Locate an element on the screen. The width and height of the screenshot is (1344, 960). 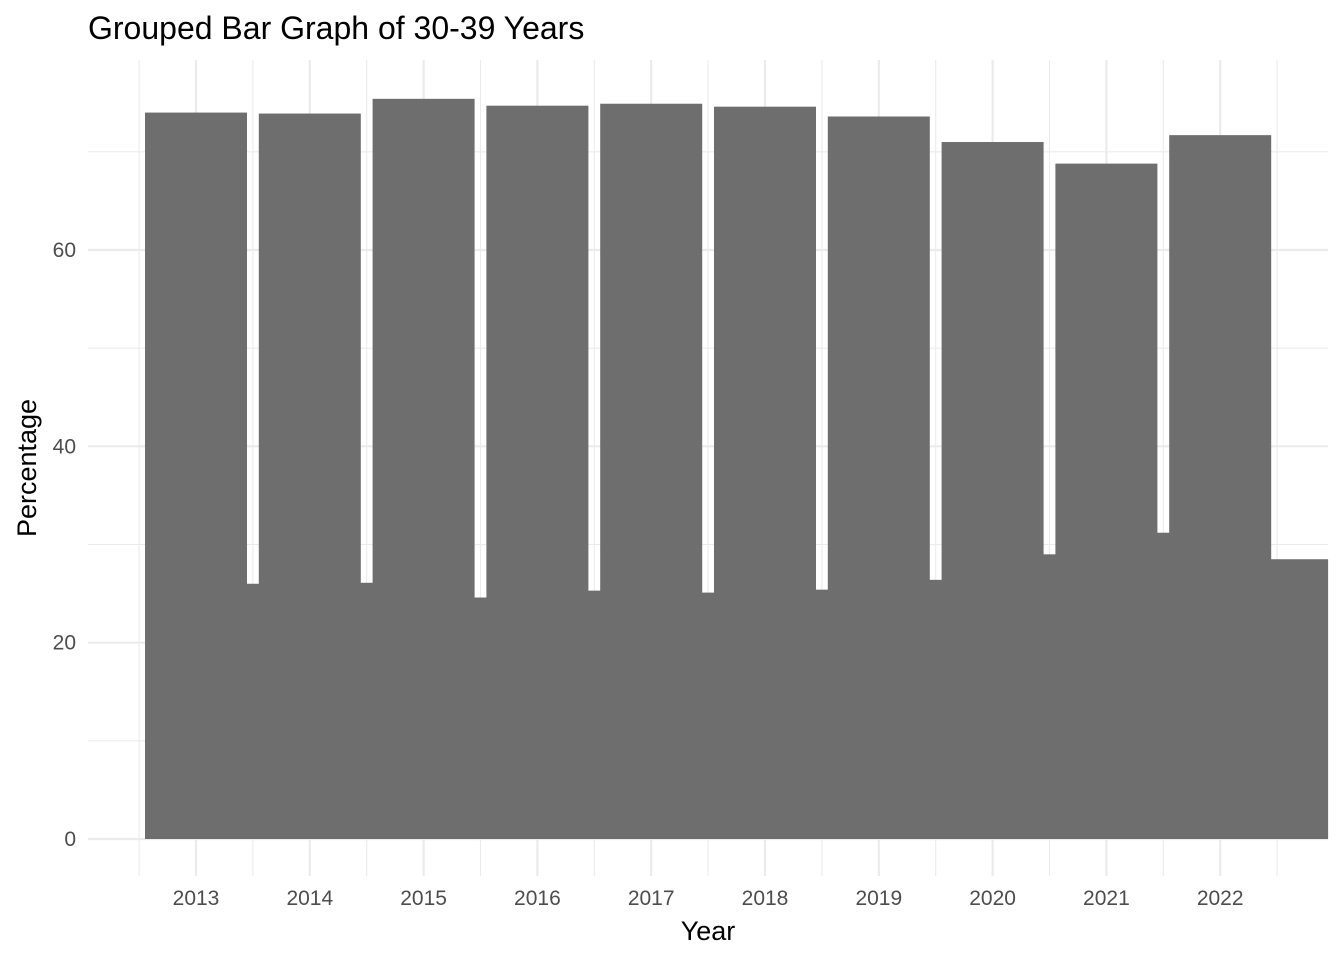
x-tick-label: 2014 is located at coordinates (309, 898).